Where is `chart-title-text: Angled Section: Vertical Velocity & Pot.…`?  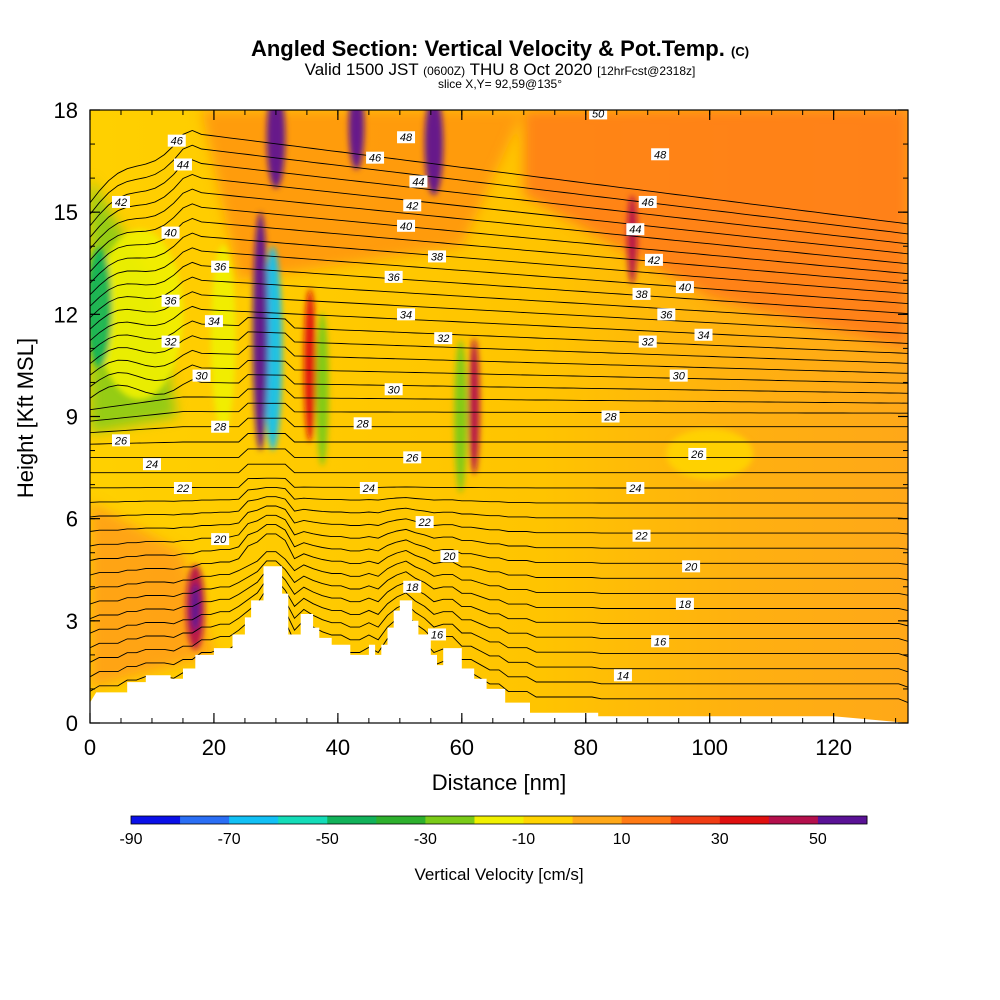
chart-title-text: Angled Section: Vertical Velocity & Pot.… is located at coordinates (487, 48).